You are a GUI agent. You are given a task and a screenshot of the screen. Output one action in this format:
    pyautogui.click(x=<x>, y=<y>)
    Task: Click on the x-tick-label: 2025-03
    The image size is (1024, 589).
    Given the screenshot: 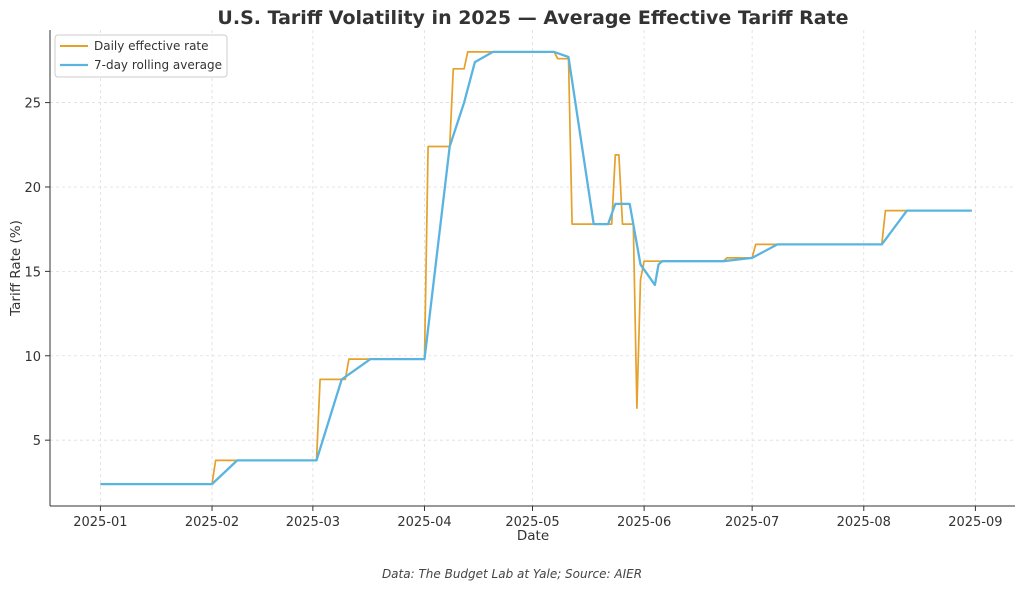 What is the action you would take?
    pyautogui.click(x=313, y=522)
    